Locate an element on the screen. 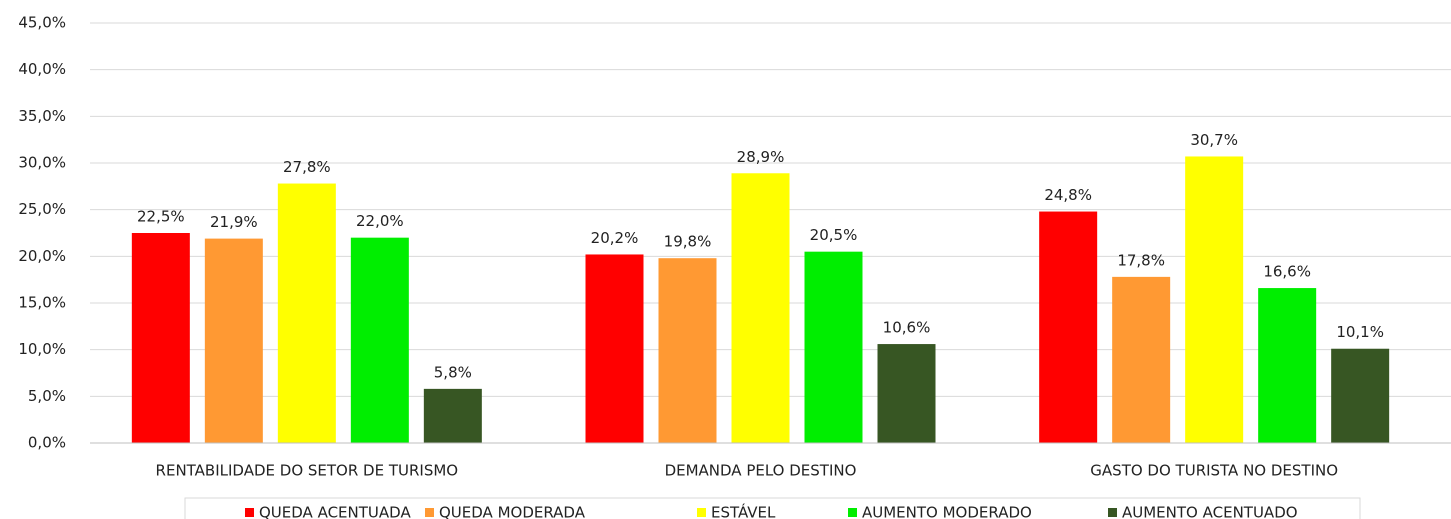  value-label: 22,5% is located at coordinates (161, 217).